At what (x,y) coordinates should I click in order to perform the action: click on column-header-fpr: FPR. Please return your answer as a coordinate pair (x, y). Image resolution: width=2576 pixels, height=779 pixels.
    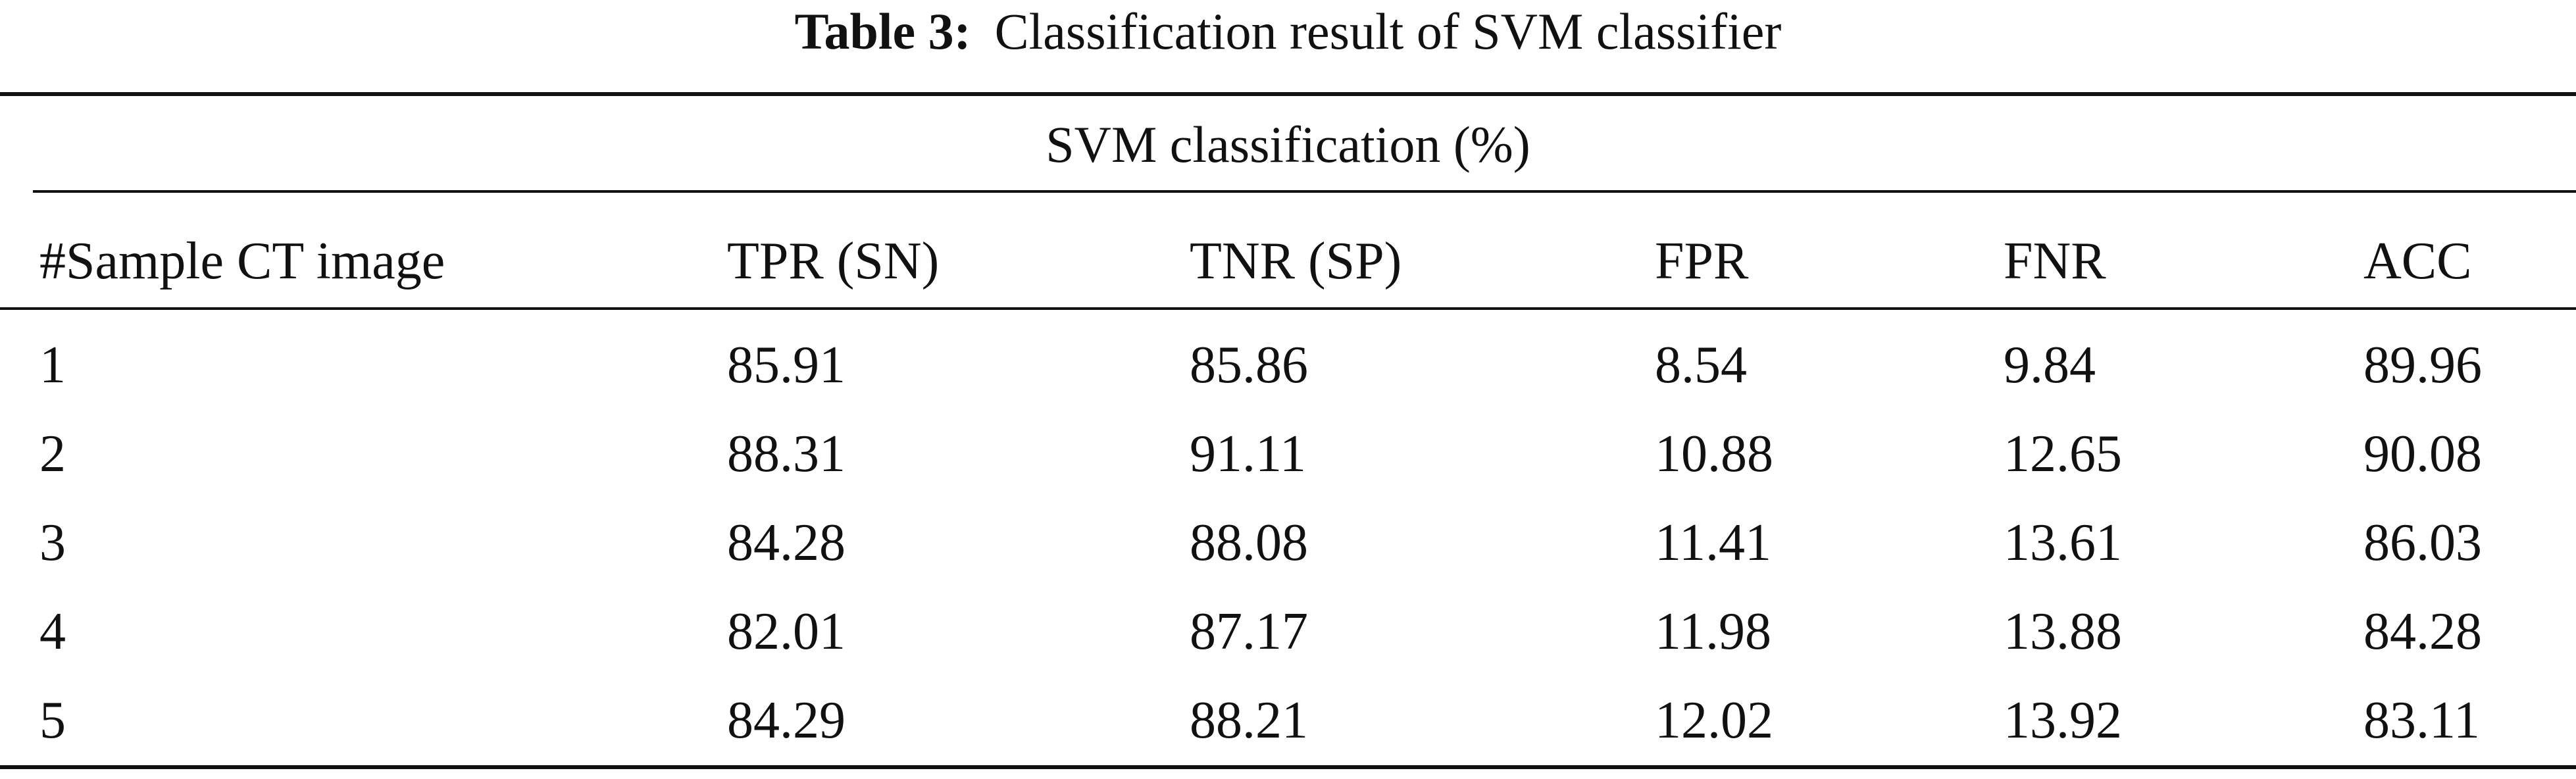
    Looking at the image, I should click on (1702, 261).